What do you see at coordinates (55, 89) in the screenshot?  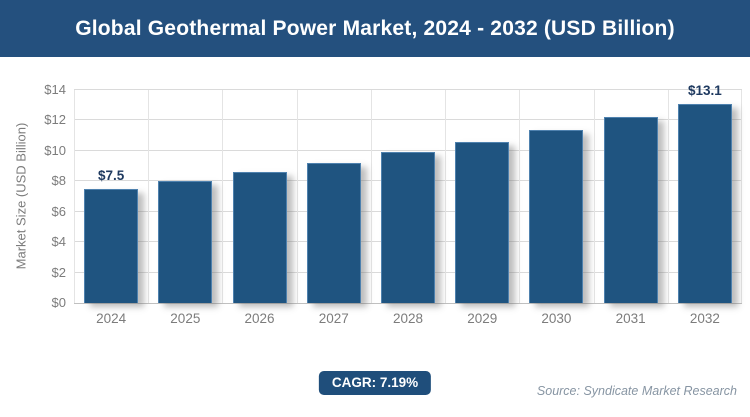 I see `y-tick-label: $14` at bounding box center [55, 89].